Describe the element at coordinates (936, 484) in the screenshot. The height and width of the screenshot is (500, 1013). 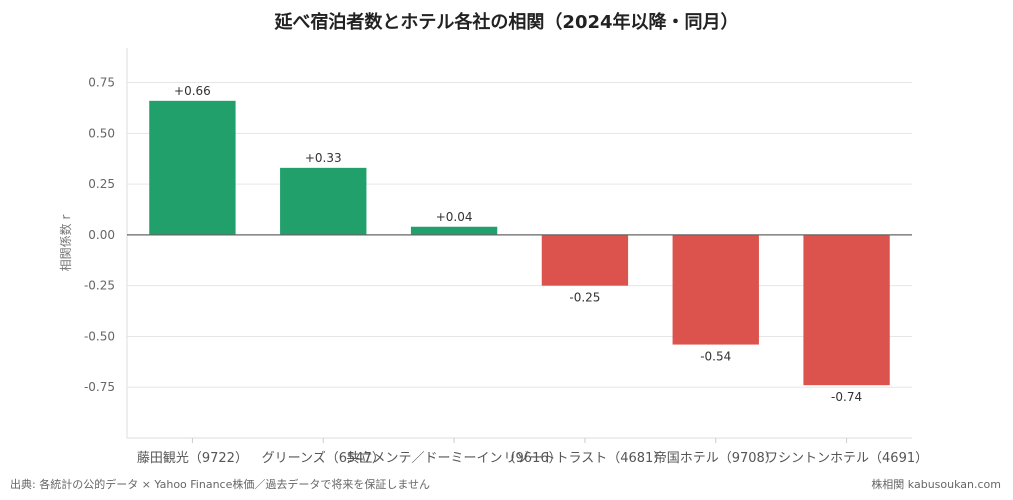
I see `site-credit: 株相関 kabusoukan.com` at that location.